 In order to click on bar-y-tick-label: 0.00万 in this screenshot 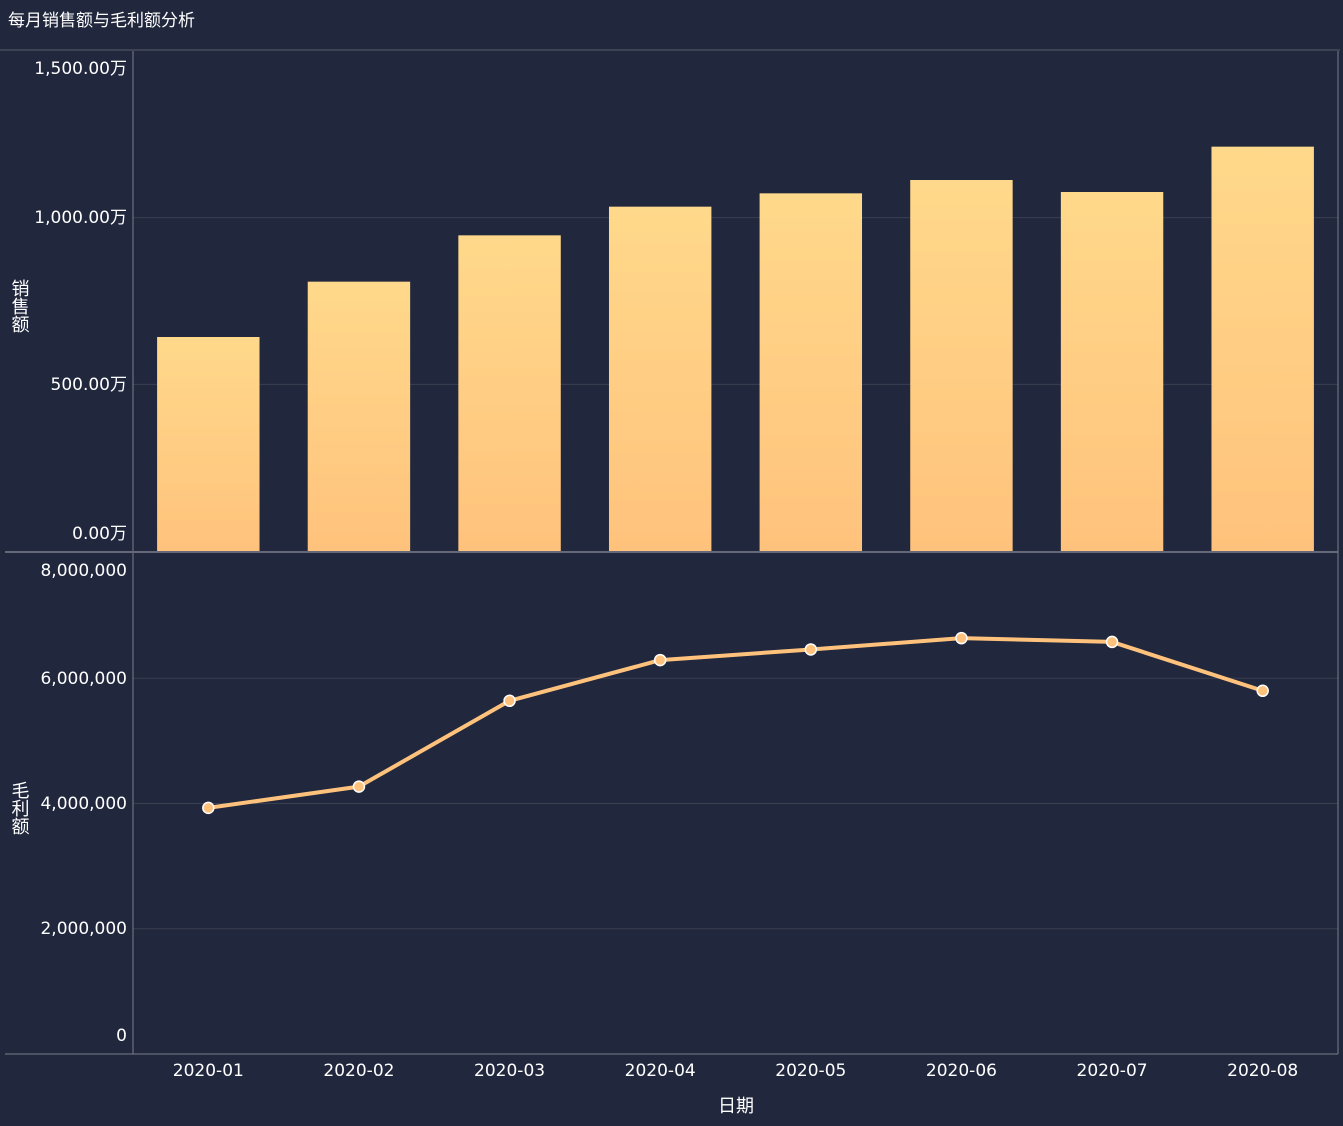, I will do `click(99, 534)`.